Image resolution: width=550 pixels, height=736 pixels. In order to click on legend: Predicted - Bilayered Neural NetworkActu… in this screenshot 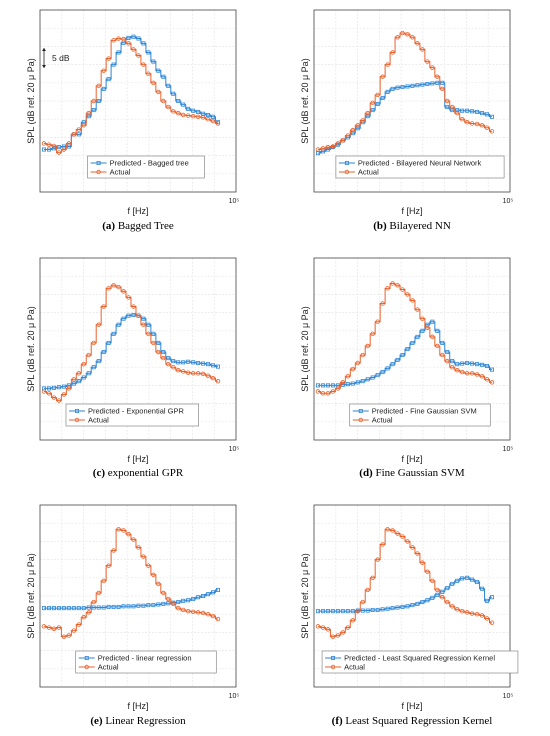, I will do `click(420, 167)`.